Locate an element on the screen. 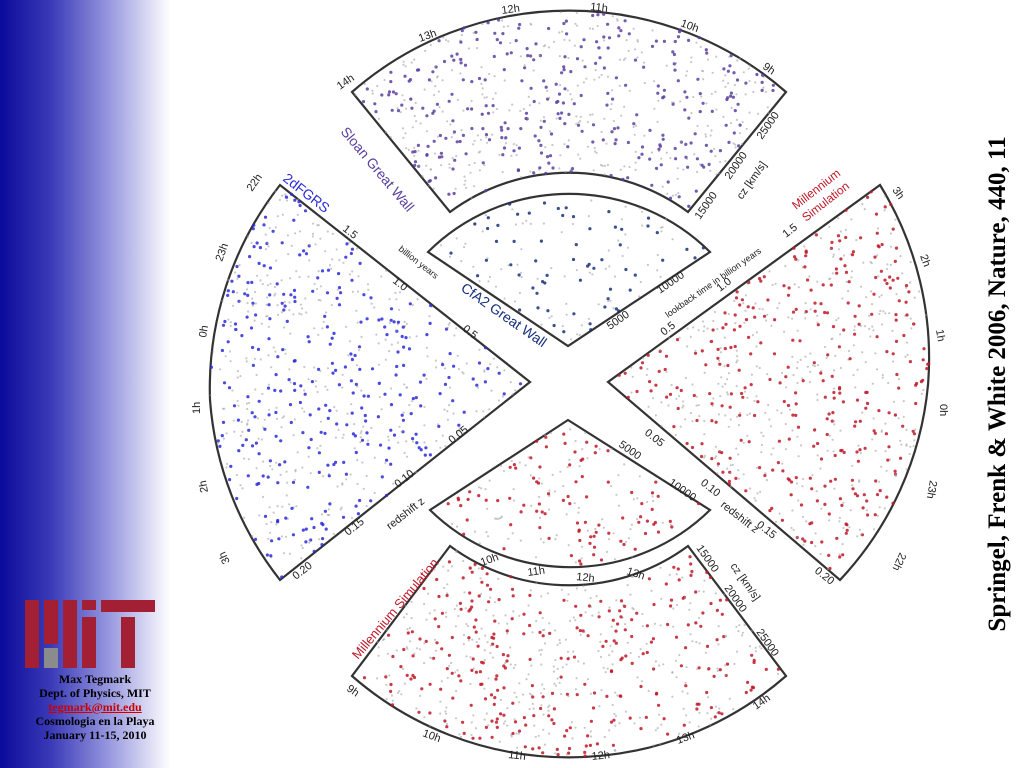 This screenshot has height=768, width=1024. email-link: tegmark@mit.edu is located at coordinates (95, 707).